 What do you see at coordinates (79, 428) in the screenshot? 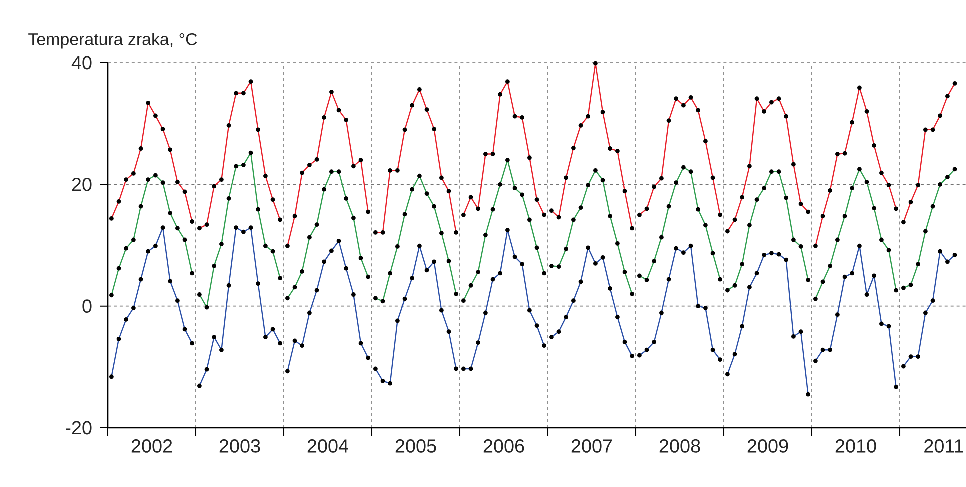
I see `y-tick-label: -20` at bounding box center [79, 428].